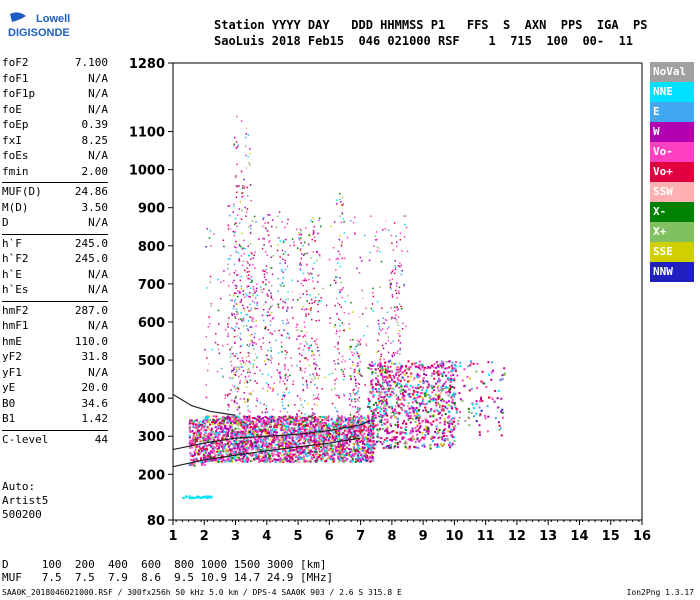 This screenshot has height=600, width=700. Describe the element at coordinates (15, 78) in the screenshot. I see `param-name: foF1` at that location.